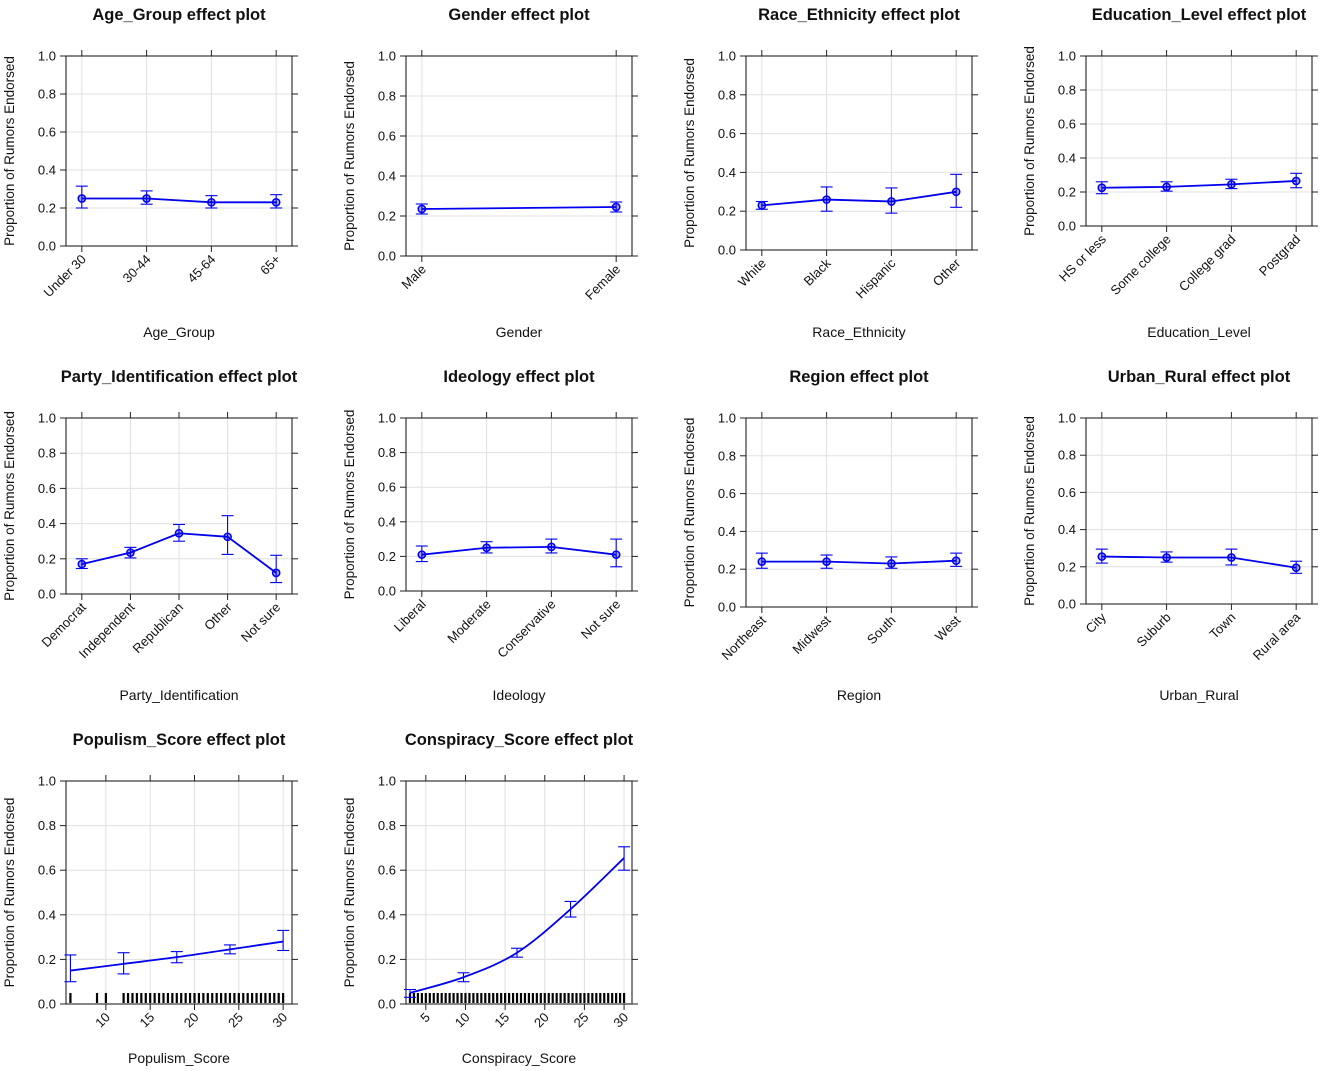 This screenshot has width=1325, height=1071. Describe the element at coordinates (1199, 332) in the screenshot. I see `x-axis-title: Education_Level` at that location.